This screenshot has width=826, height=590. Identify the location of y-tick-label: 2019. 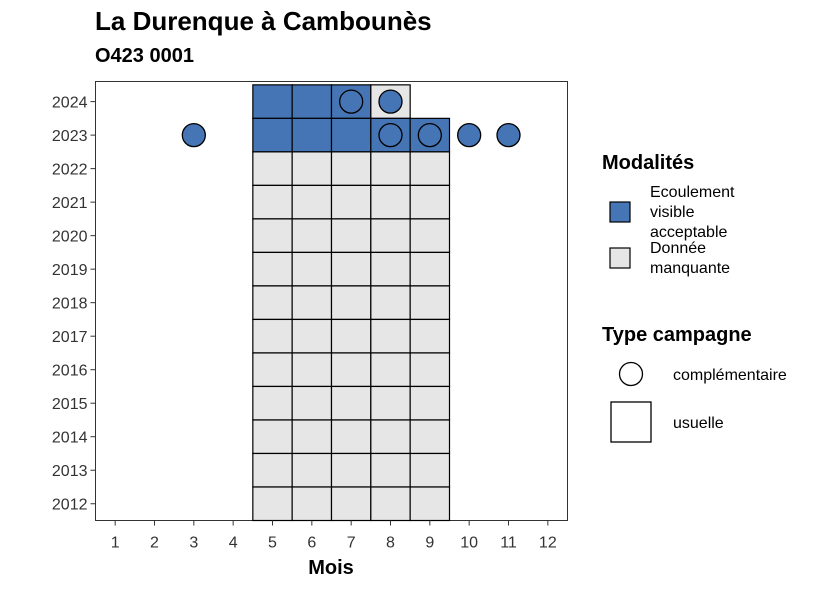
(70, 270).